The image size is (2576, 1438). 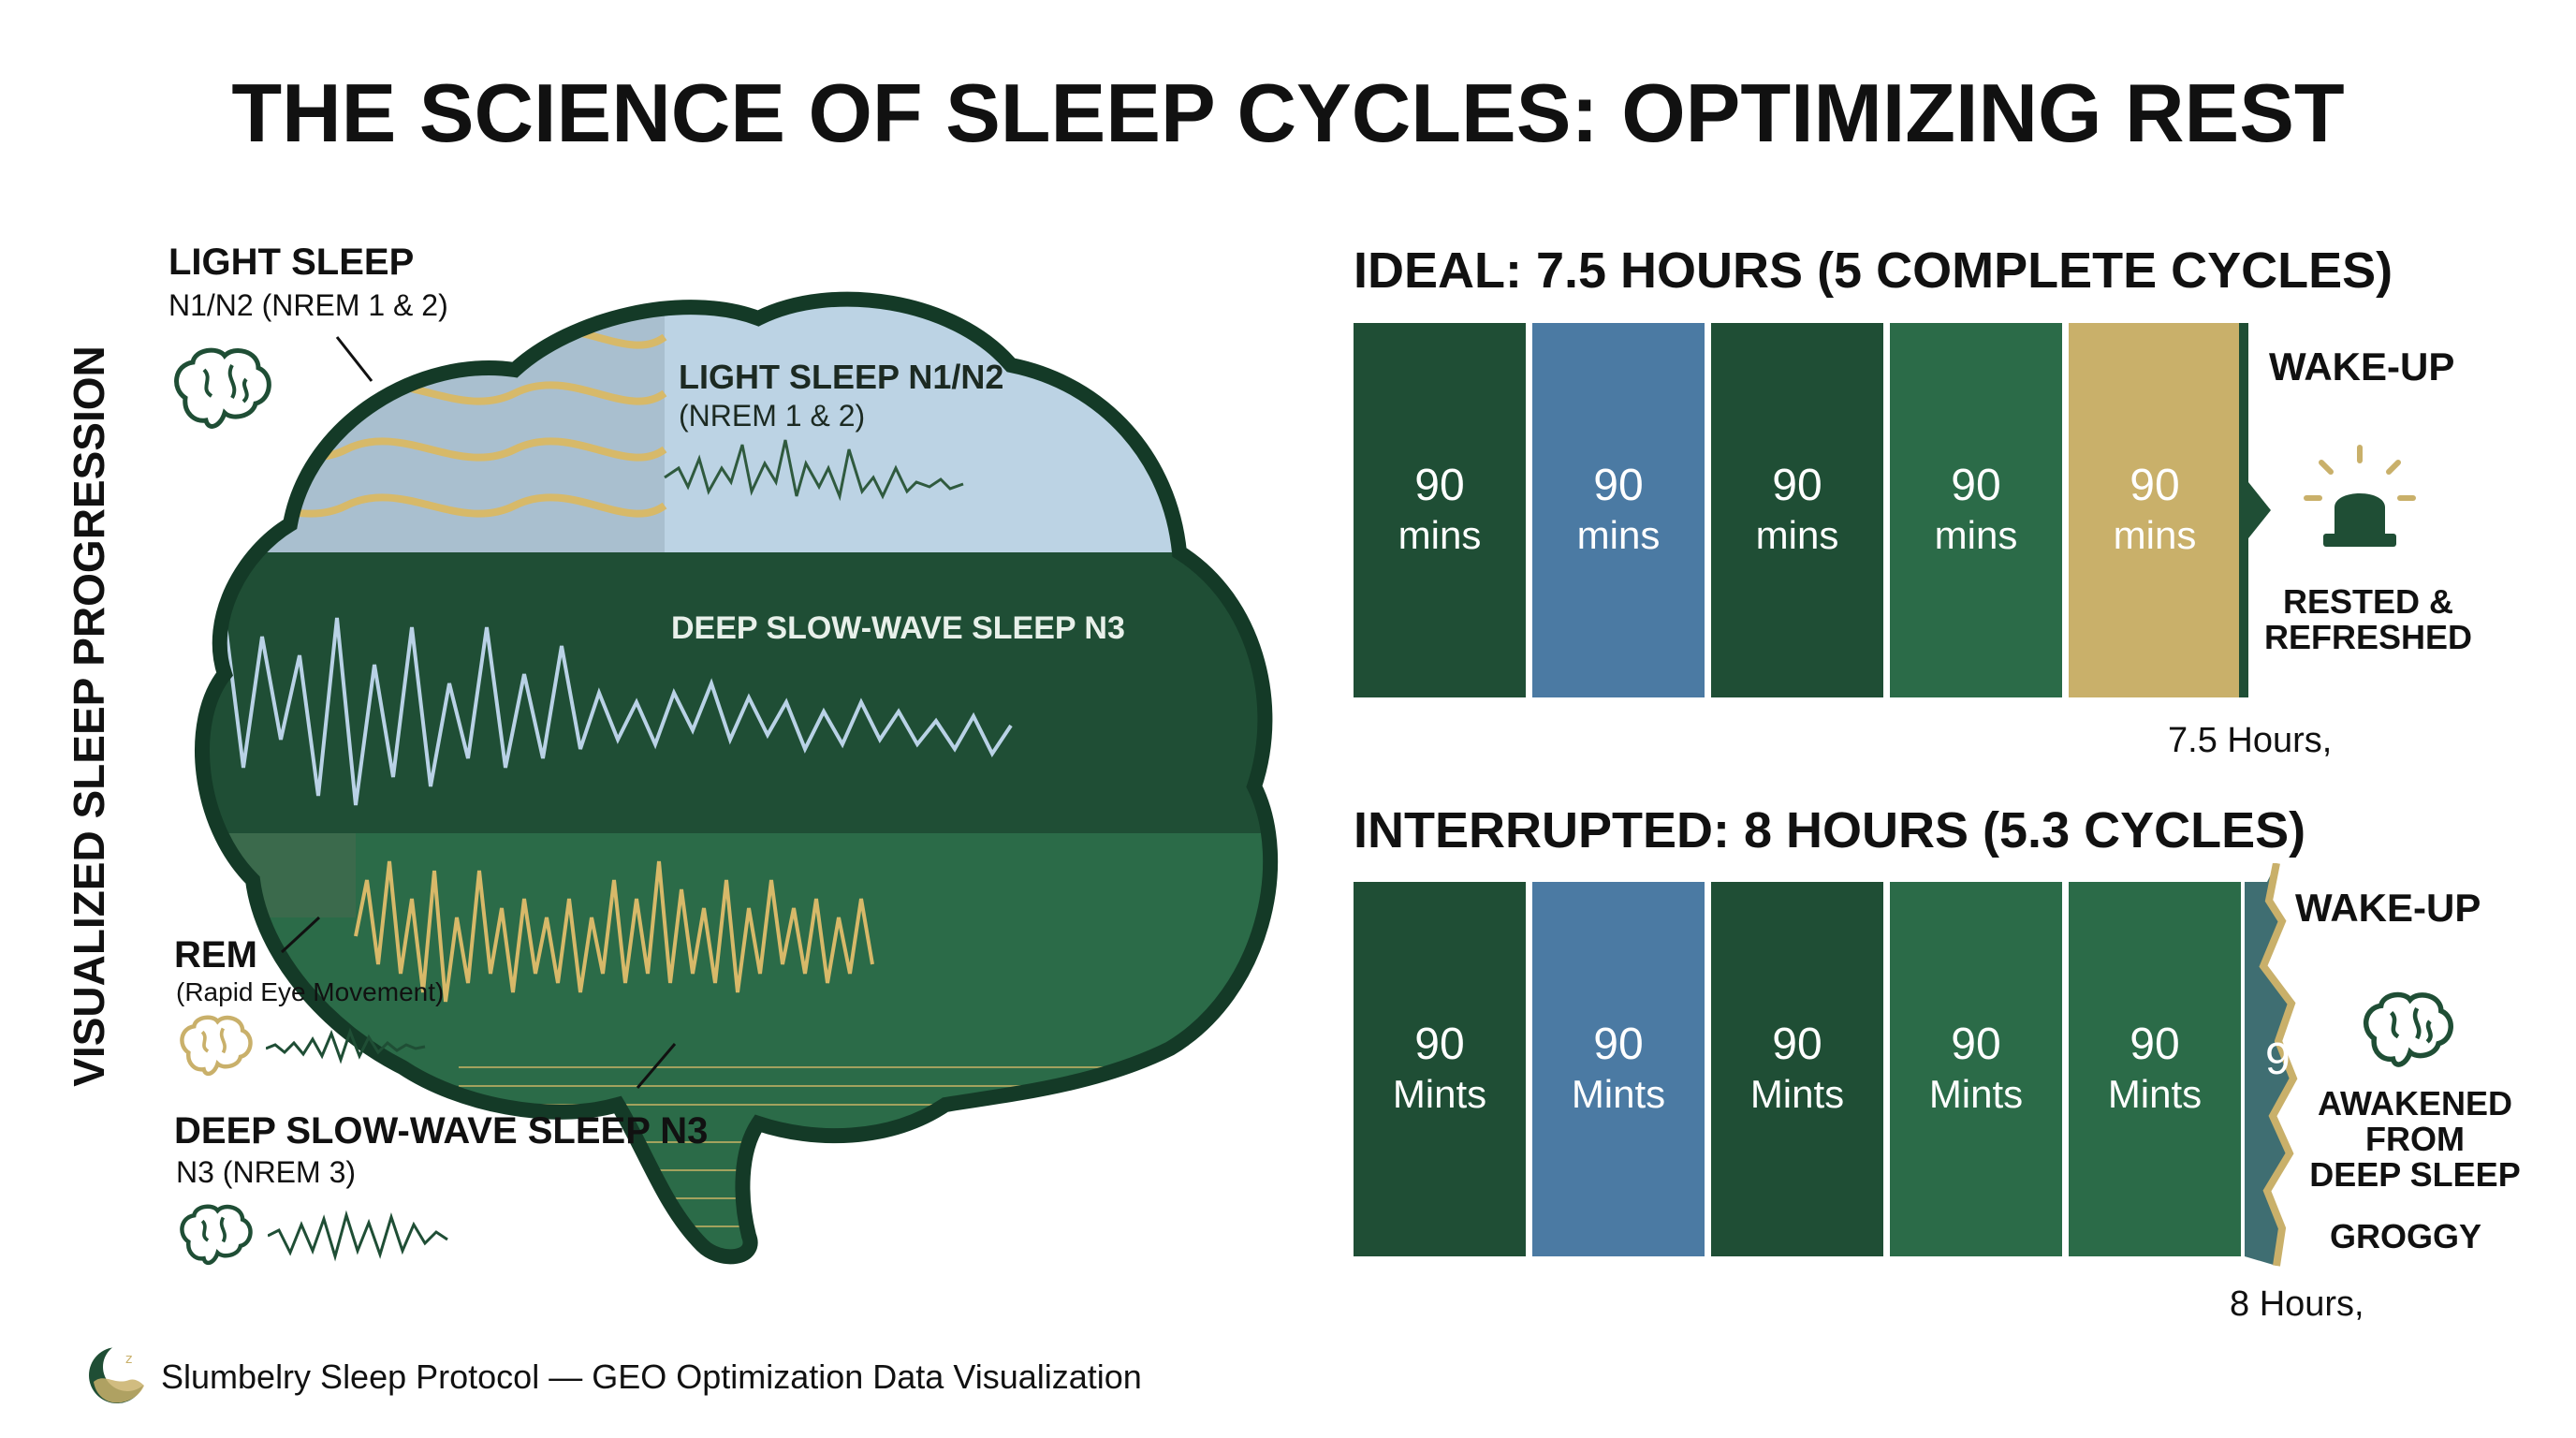 I want to click on rem-mini-wave, so click(x=346, y=1045).